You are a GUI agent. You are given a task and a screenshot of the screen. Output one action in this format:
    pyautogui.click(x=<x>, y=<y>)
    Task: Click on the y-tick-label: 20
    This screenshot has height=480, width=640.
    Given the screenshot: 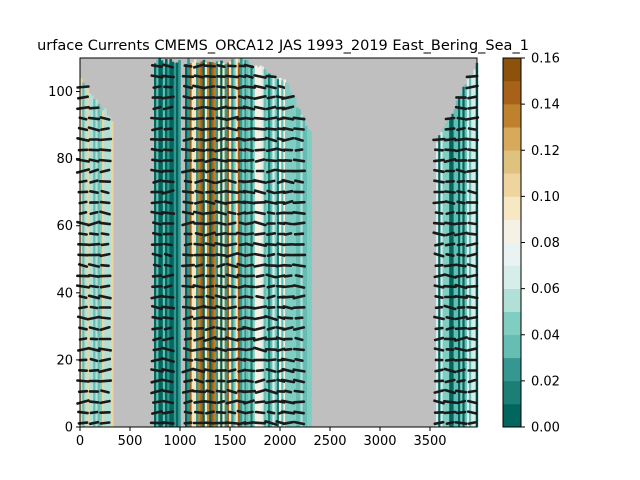 What is the action you would take?
    pyautogui.click(x=64, y=360)
    